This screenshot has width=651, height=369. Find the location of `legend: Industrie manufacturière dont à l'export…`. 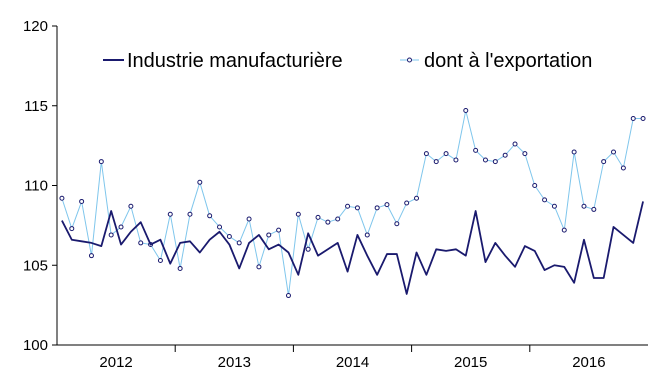

legend: Industrie manufacturière dont à l'export… is located at coordinates (347, 61).